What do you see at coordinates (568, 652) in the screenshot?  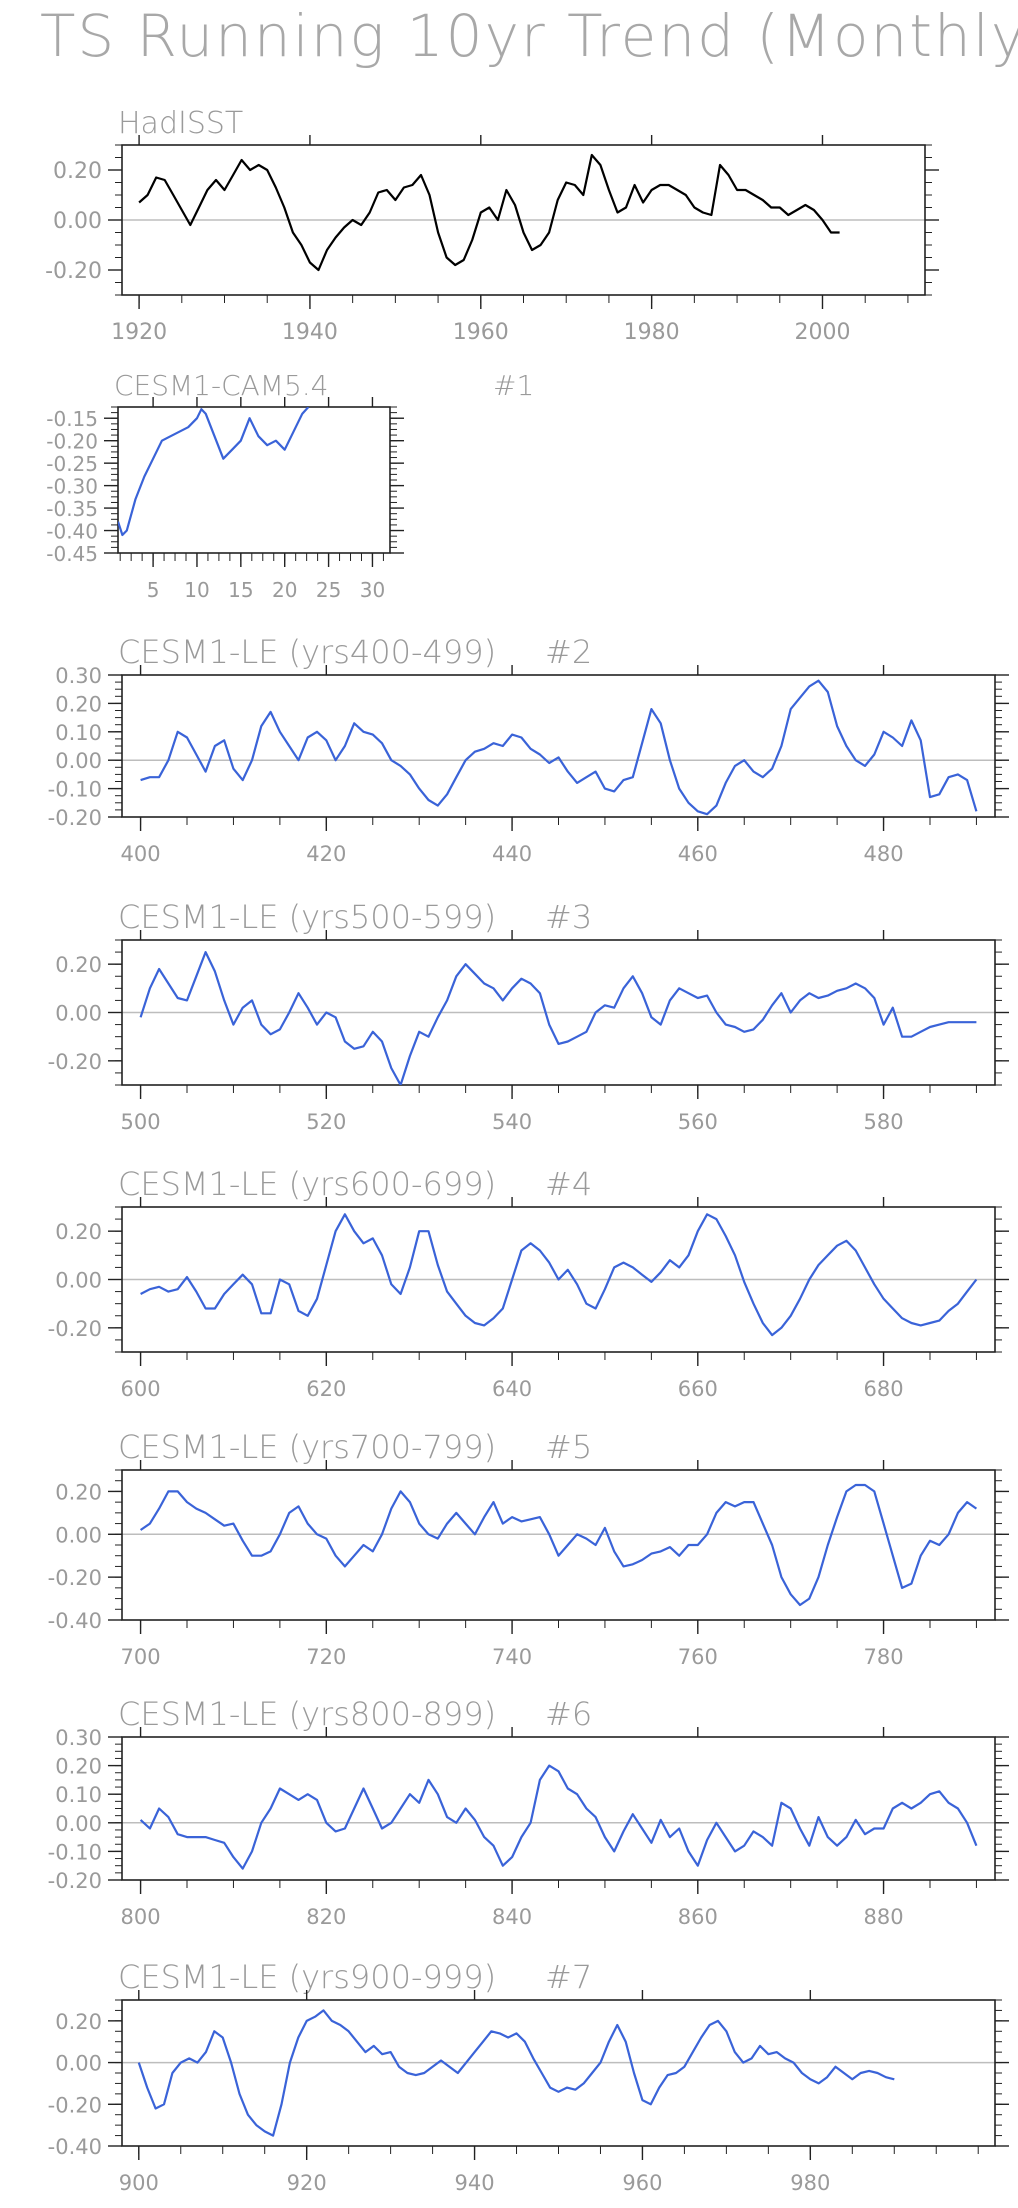 I see `chart-title-suffix: #2` at bounding box center [568, 652].